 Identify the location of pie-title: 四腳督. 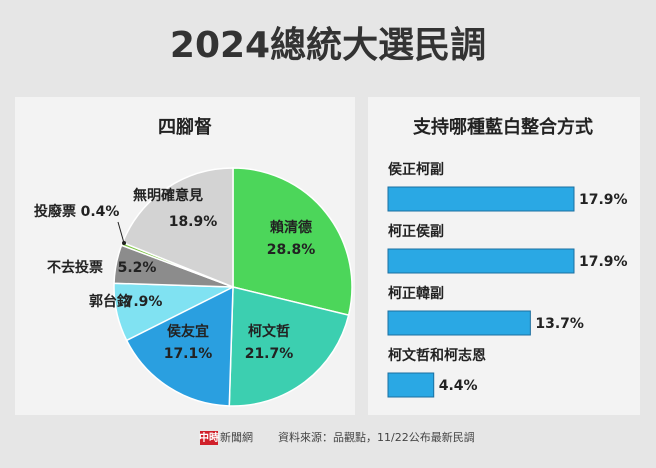
(185, 127).